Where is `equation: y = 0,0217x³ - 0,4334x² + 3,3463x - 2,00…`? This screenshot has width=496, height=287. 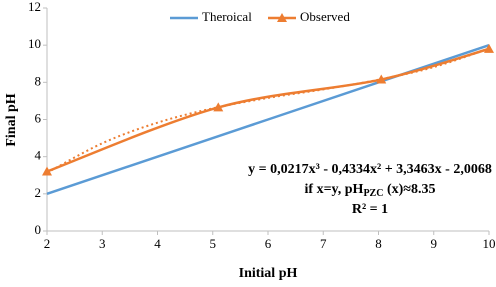
equation: y = 0,0217x³ - 0,4334x² + 3,3463x - 2,00… is located at coordinates (370, 169).